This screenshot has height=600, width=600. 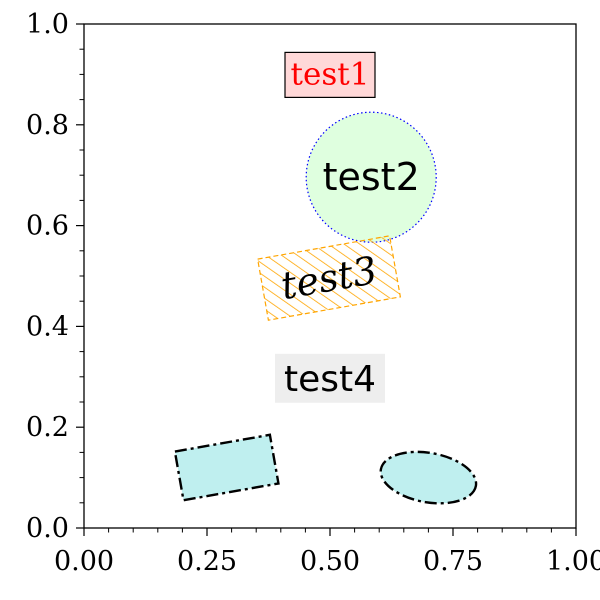 I want to click on annotation-text: test2, so click(x=371, y=177).